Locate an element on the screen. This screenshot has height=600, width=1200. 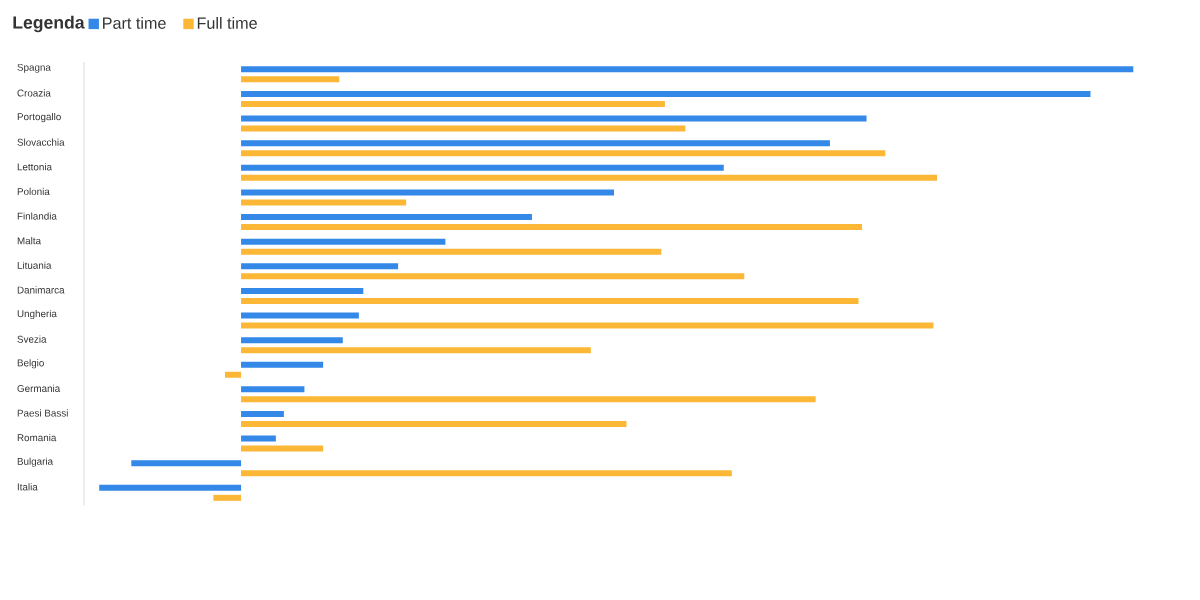
y-tick-label: Portogallo is located at coordinates (39, 117).